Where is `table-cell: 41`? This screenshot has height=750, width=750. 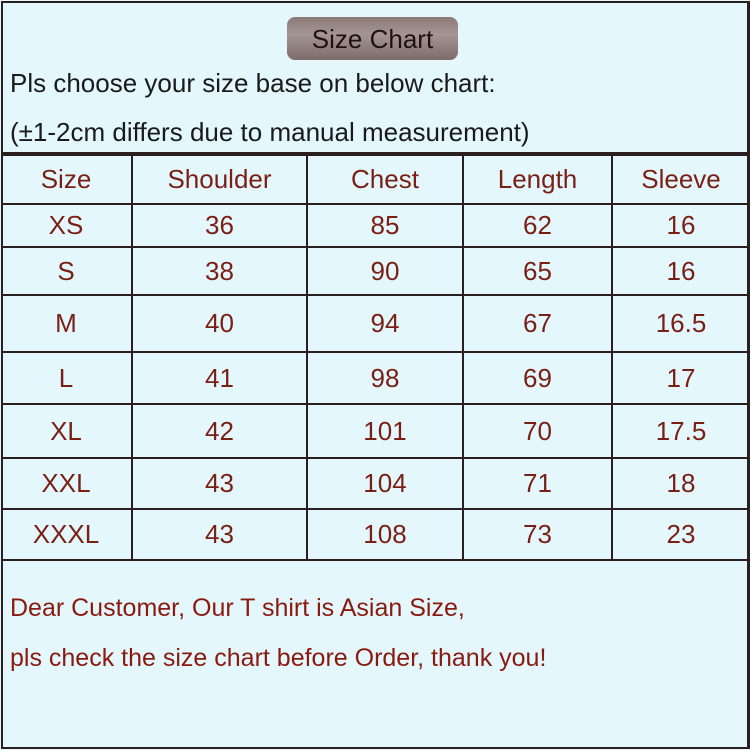 table-cell: 41 is located at coordinates (219, 378).